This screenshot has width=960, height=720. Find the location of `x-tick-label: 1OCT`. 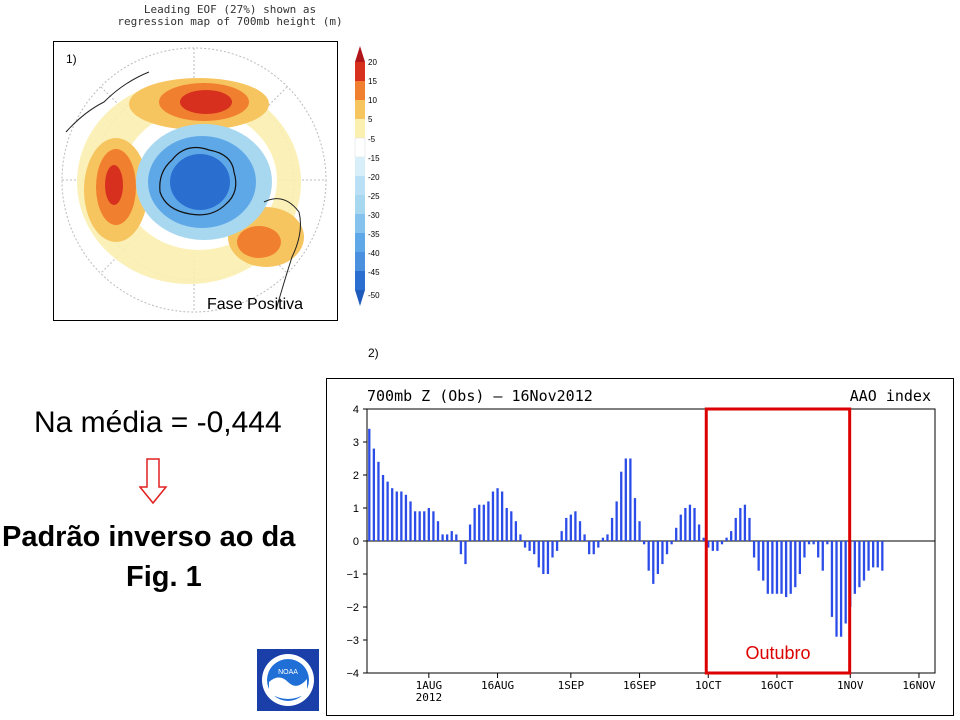

x-tick-label: 1OCT is located at coordinates (708, 685).